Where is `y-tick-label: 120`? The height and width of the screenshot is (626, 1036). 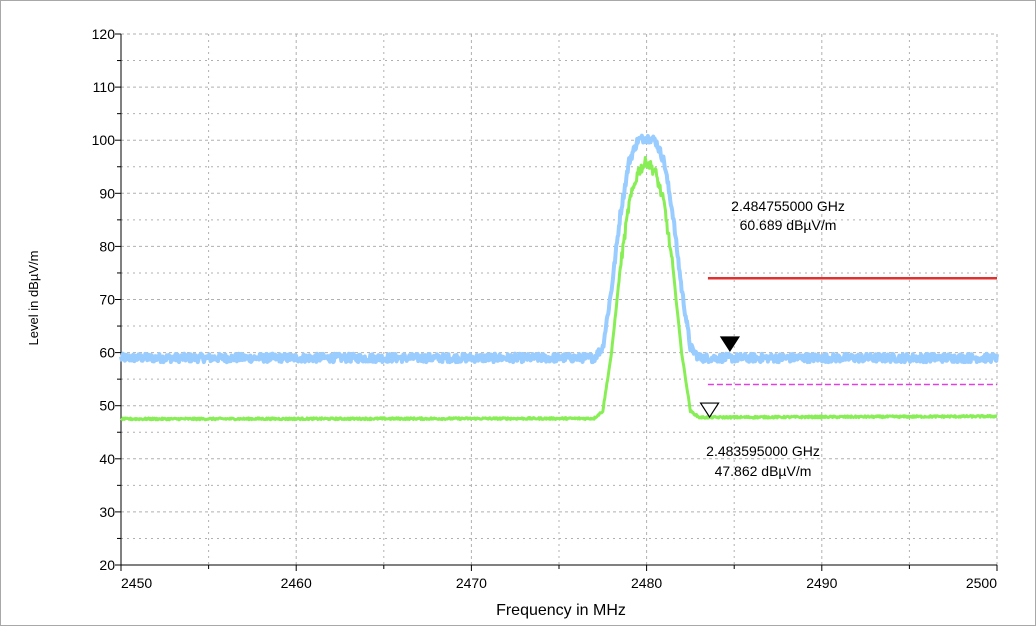 y-tick-label: 120 is located at coordinates (104, 34).